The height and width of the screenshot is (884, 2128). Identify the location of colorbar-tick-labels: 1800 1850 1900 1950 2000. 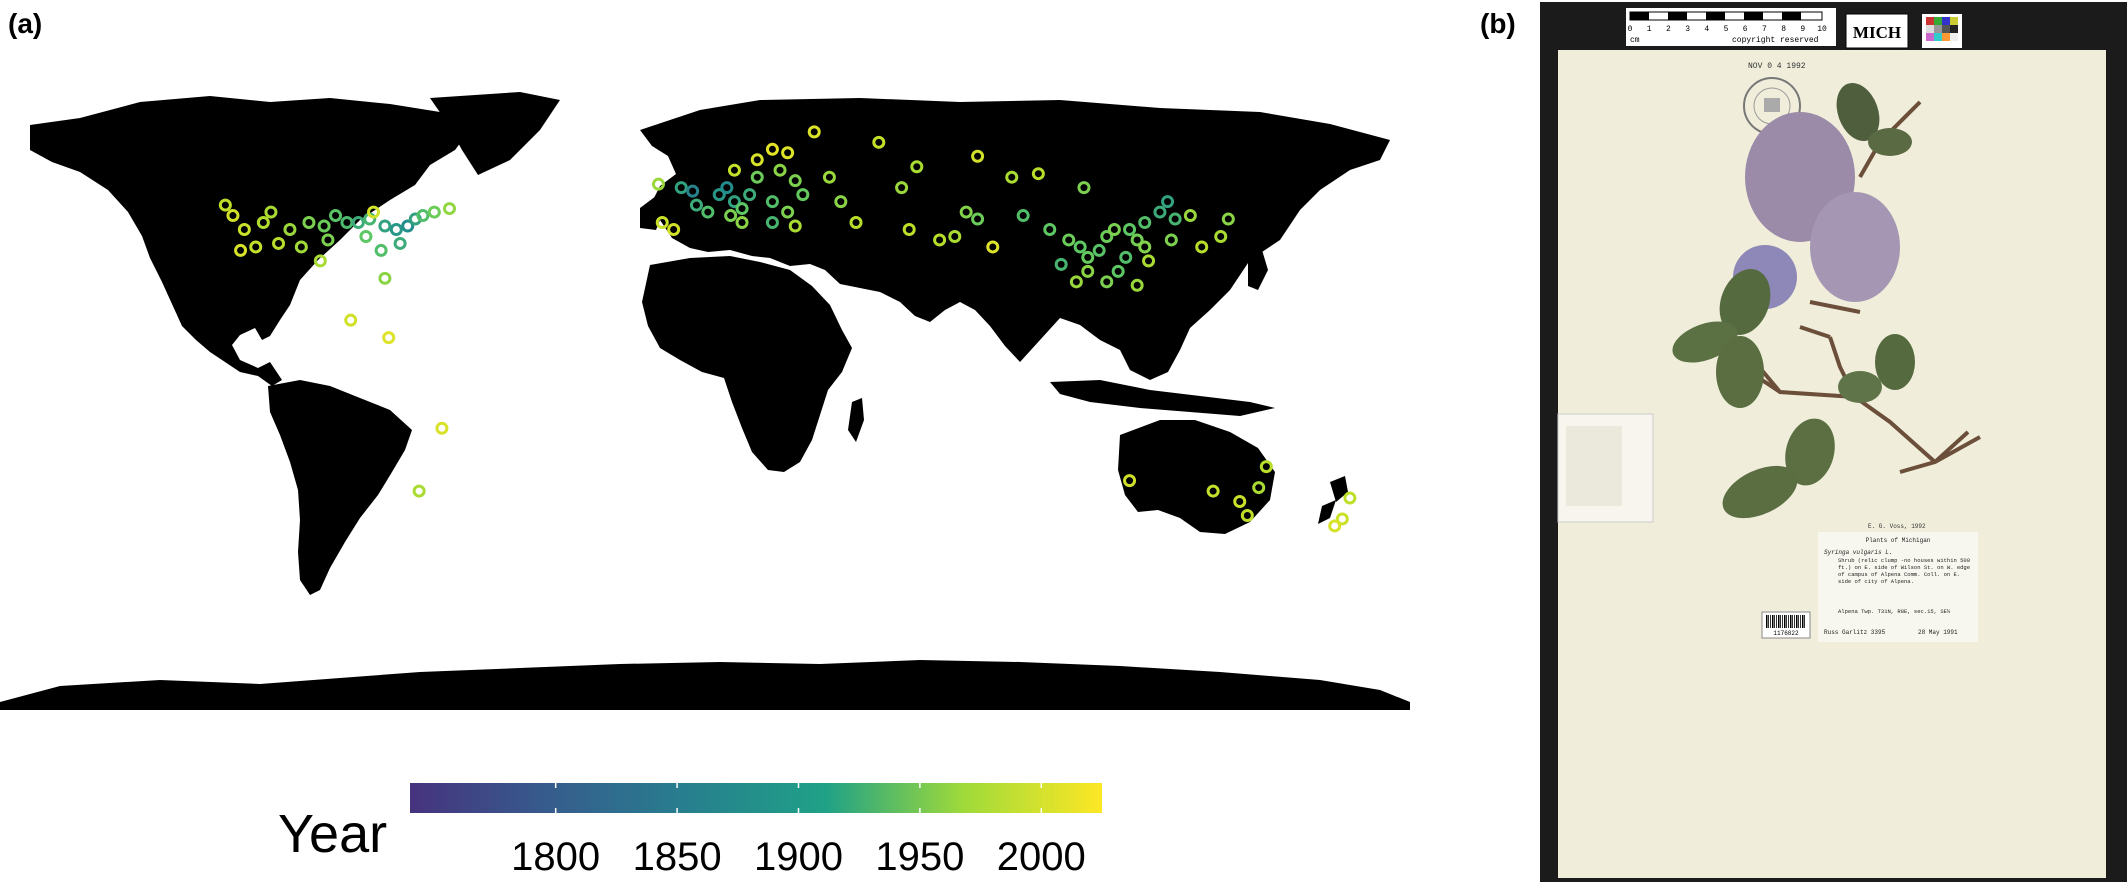
(756, 846).